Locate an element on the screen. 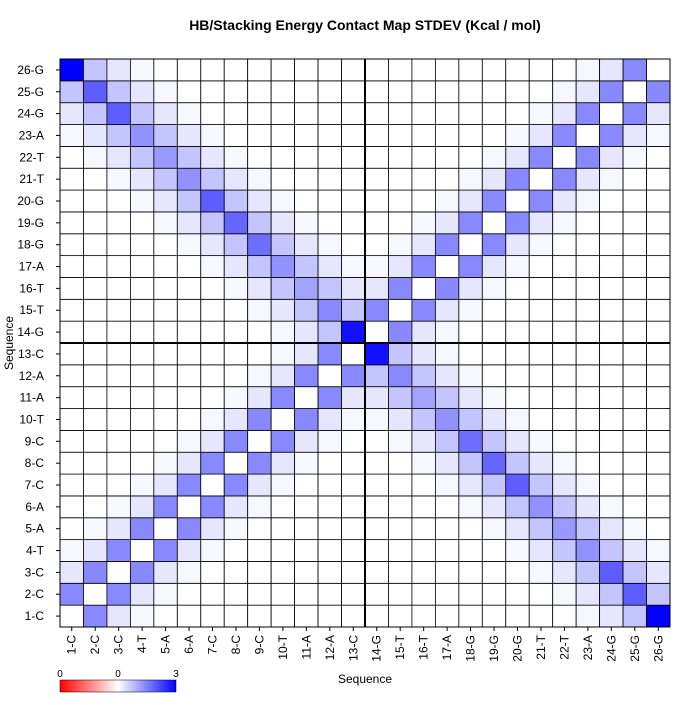  x-tick-label: 17-A is located at coordinates (447, 647).